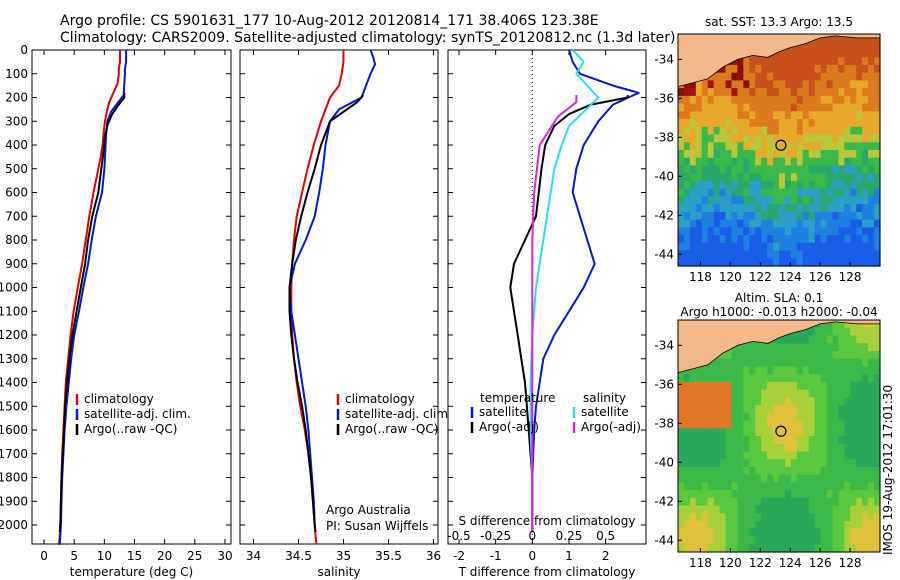 The image size is (900, 580). What do you see at coordinates (700, 563) in the screenshot?
I see `x-tick-label: 118` at bounding box center [700, 563].